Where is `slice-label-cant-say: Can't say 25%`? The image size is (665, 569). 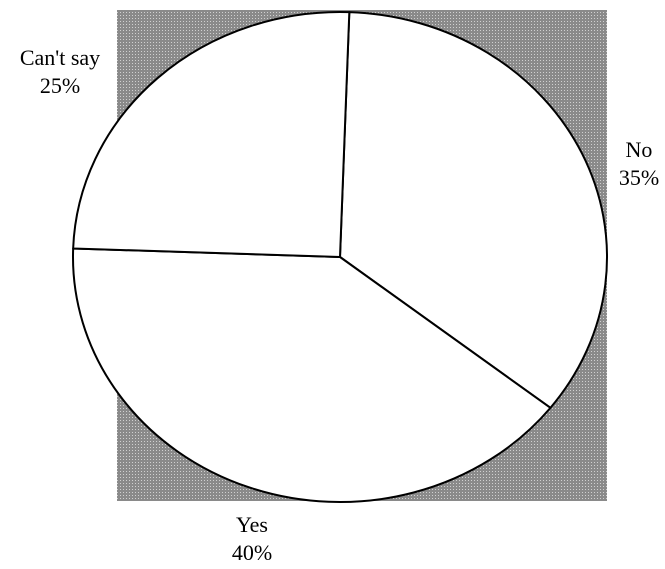 slice-label-cant-say: Can't say 25% is located at coordinates (60, 72).